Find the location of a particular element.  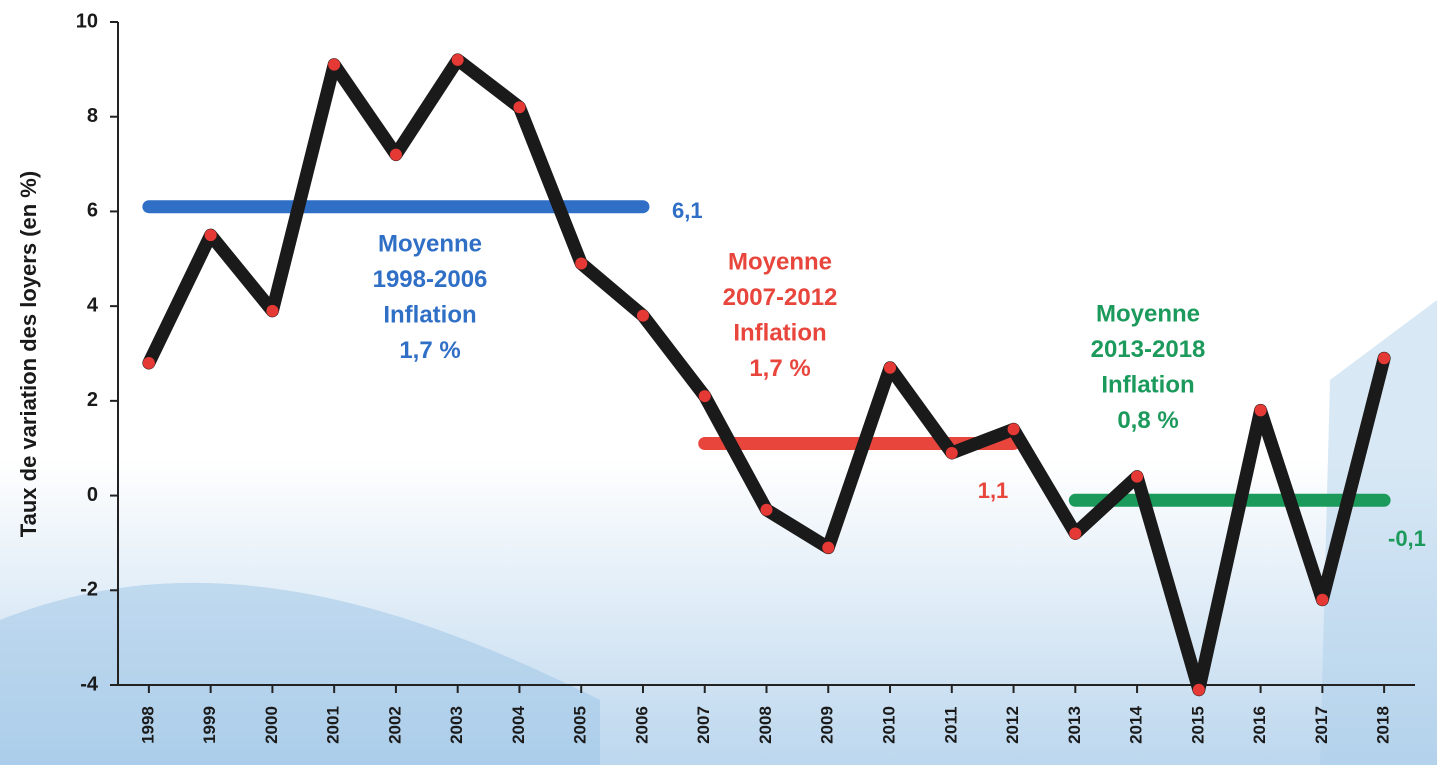

x-tick-label: 2018 is located at coordinates (1383, 725).